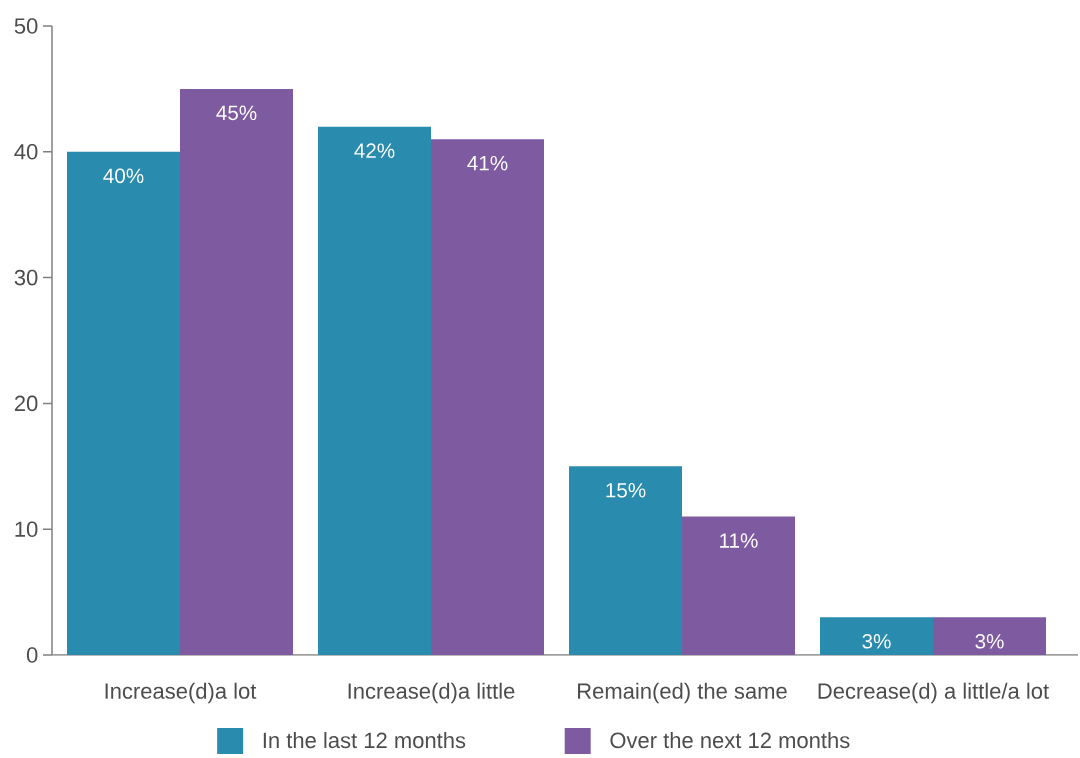 This screenshot has width=1080, height=758. Describe the element at coordinates (431, 693) in the screenshot. I see `x-tick-label: Increase(d)a little` at that location.